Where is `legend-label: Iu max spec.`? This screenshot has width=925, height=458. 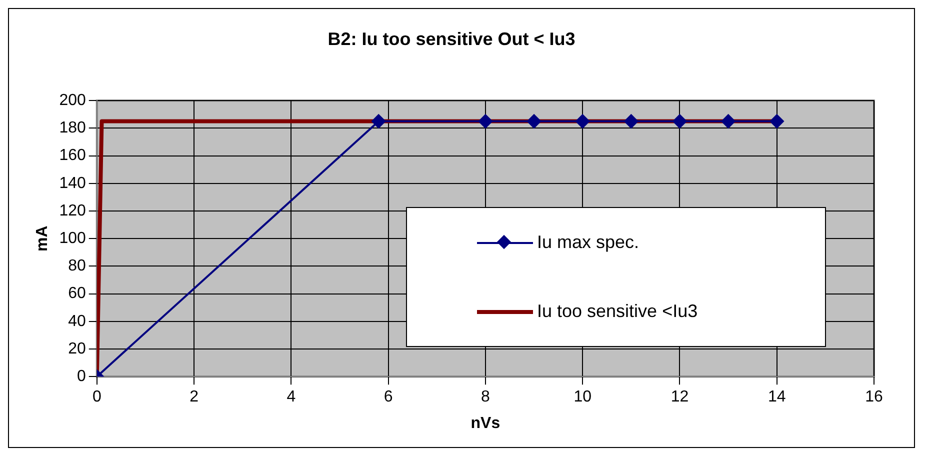
legend-label: Iu max spec. is located at coordinates (588, 242).